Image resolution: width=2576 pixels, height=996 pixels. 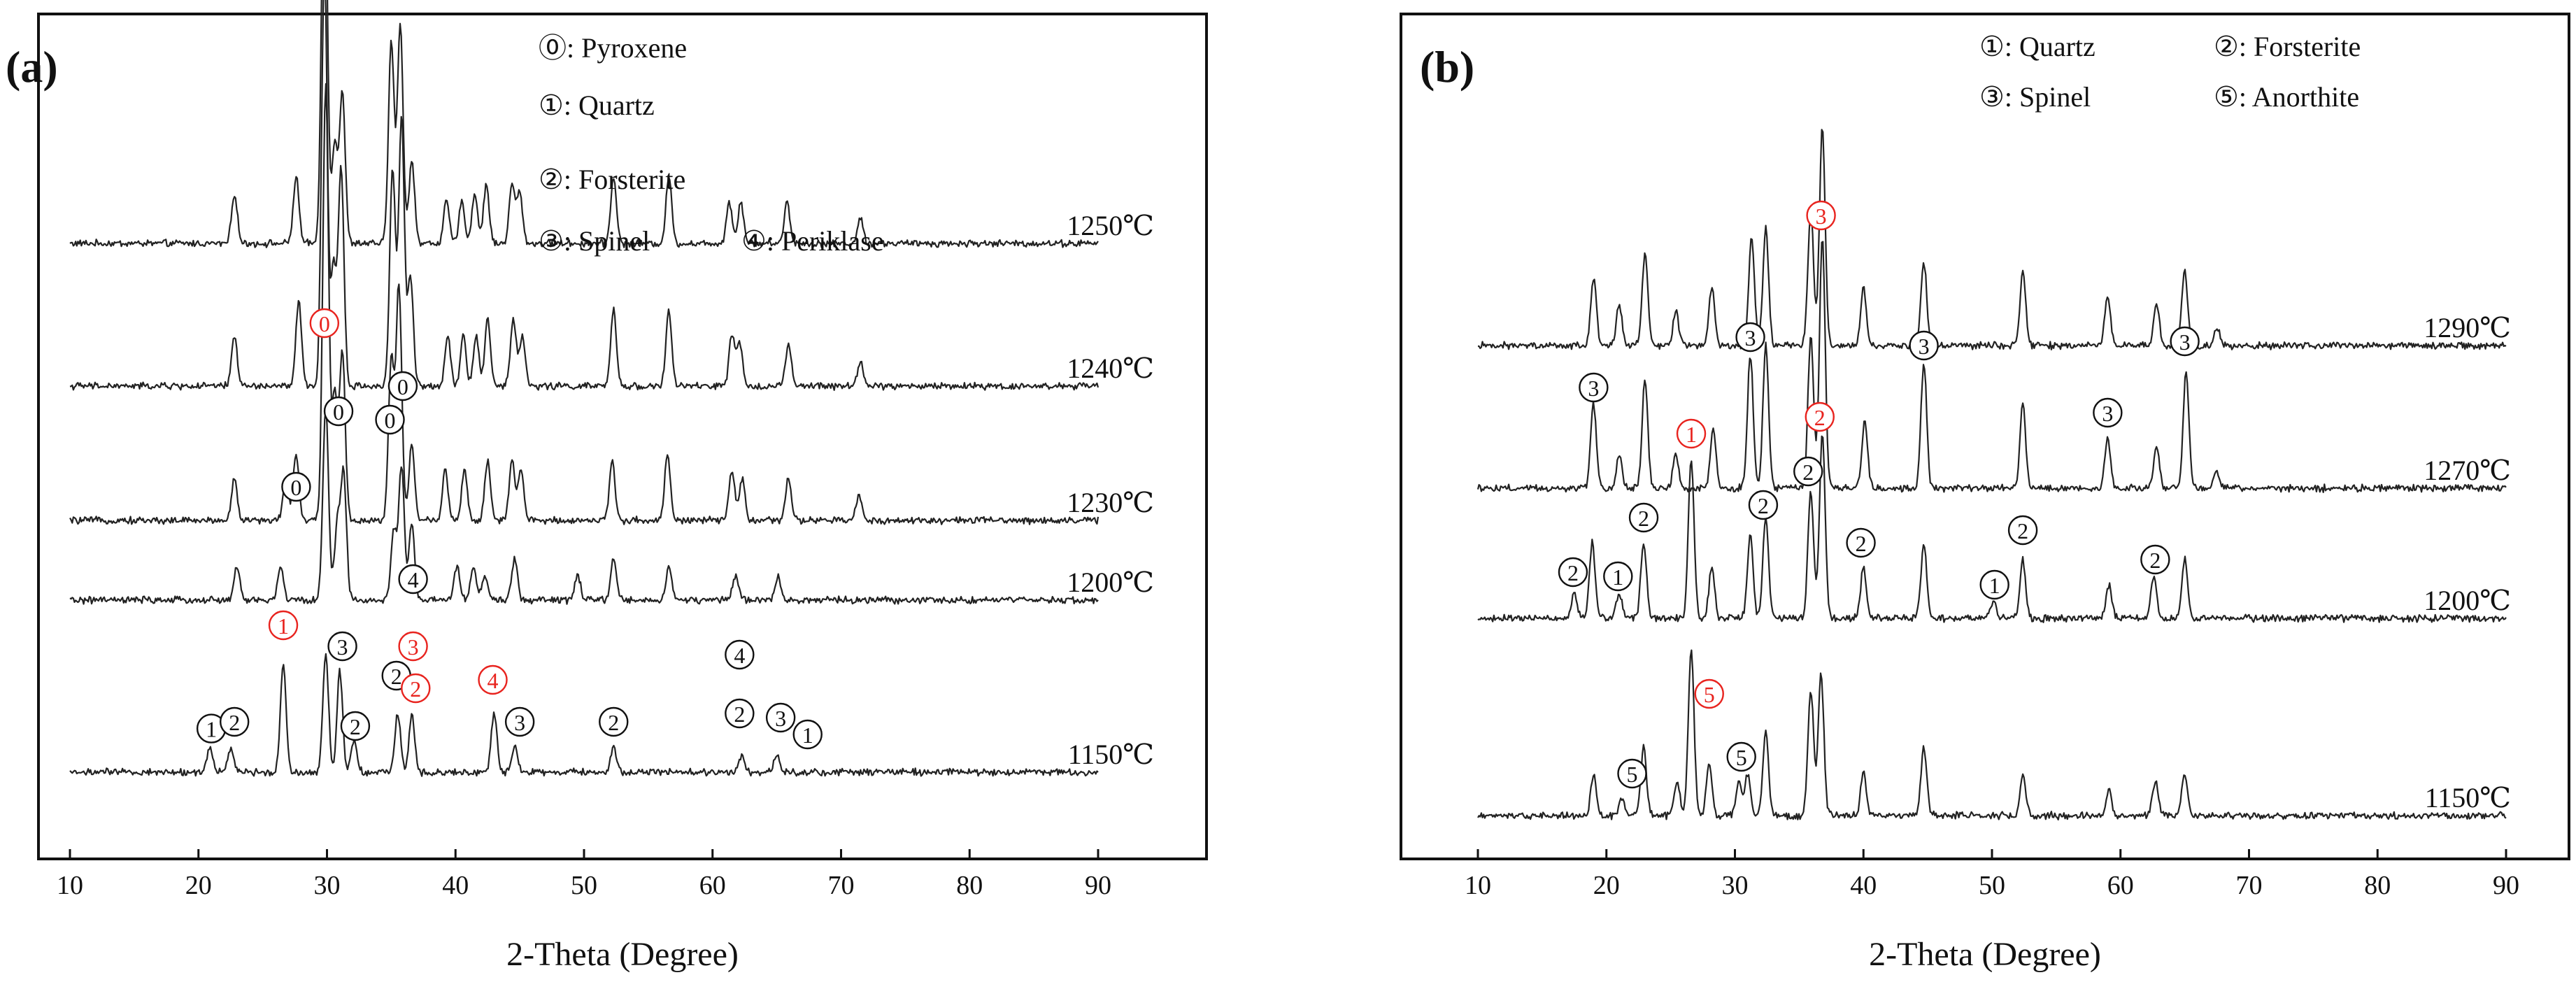 I want to click on peak-marker-b-6: 2, so click(x=1573, y=572).